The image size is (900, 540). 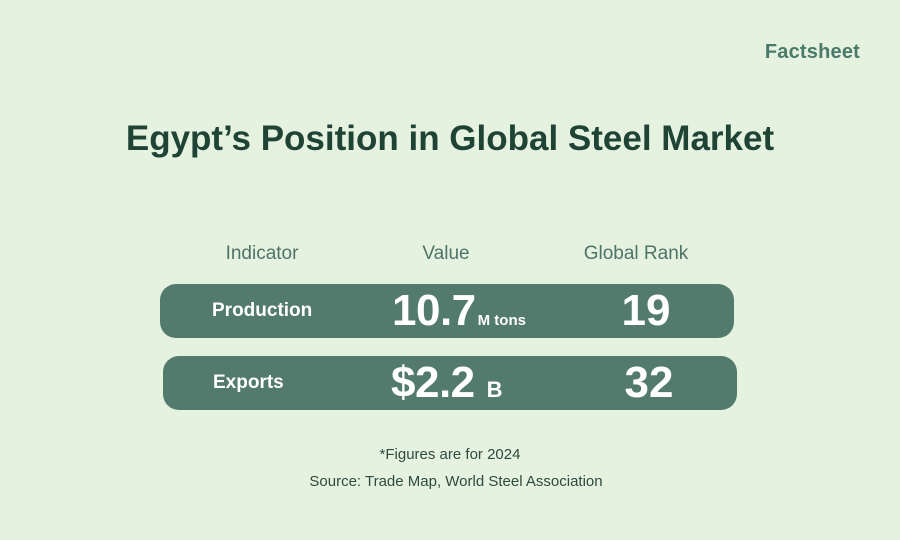 I want to click on row-indicator-label: Exports, so click(x=248, y=382).